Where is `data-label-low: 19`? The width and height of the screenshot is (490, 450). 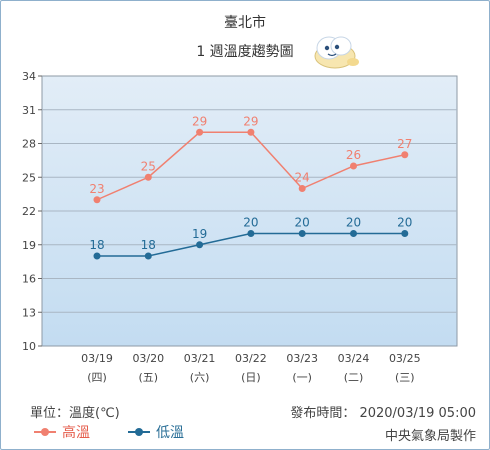
data-label-low: 19 is located at coordinates (199, 234).